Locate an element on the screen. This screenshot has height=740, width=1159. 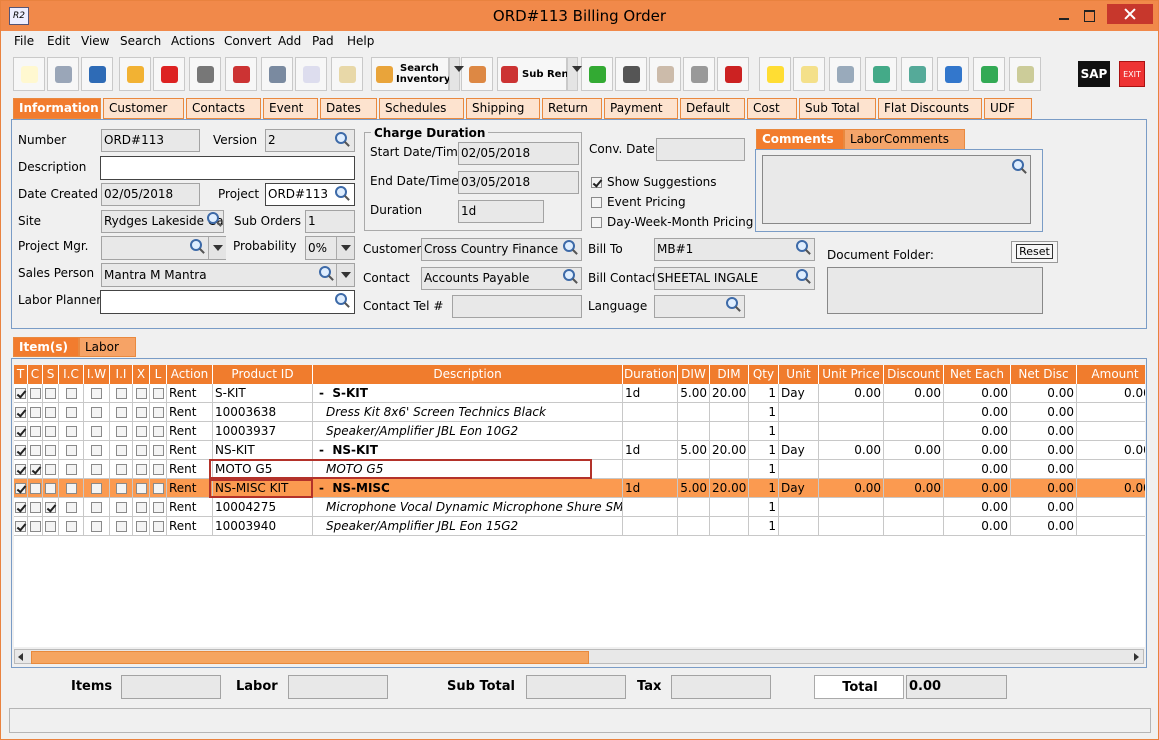
menu-item: Help is located at coordinates (361, 41).